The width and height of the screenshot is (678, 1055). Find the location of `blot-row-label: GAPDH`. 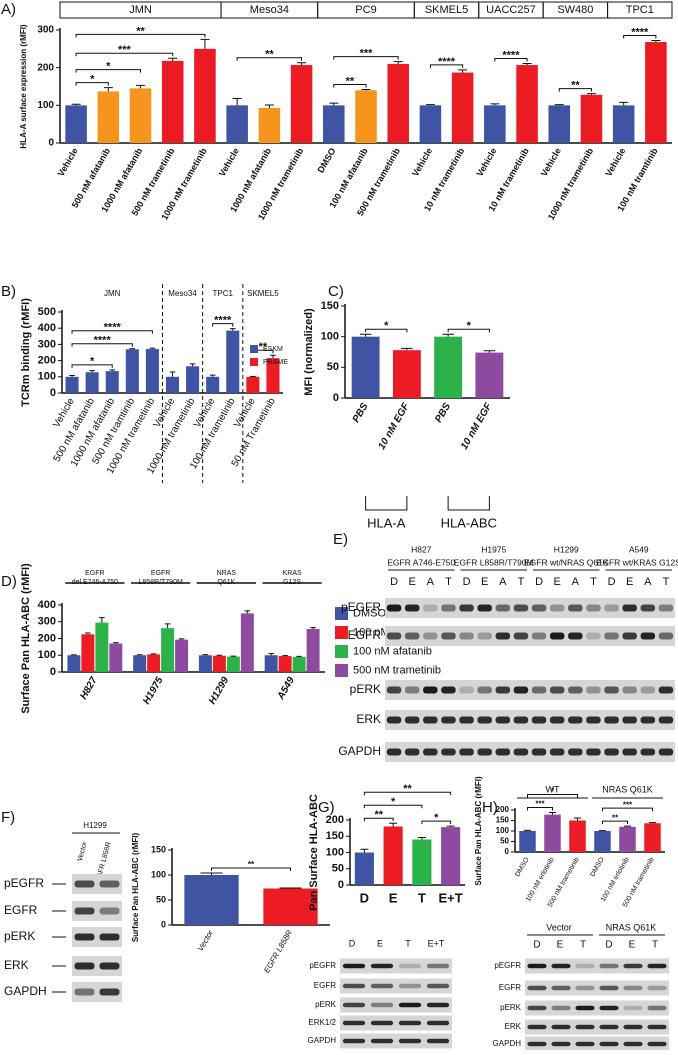

blot-row-label: GAPDH is located at coordinates (359, 751).